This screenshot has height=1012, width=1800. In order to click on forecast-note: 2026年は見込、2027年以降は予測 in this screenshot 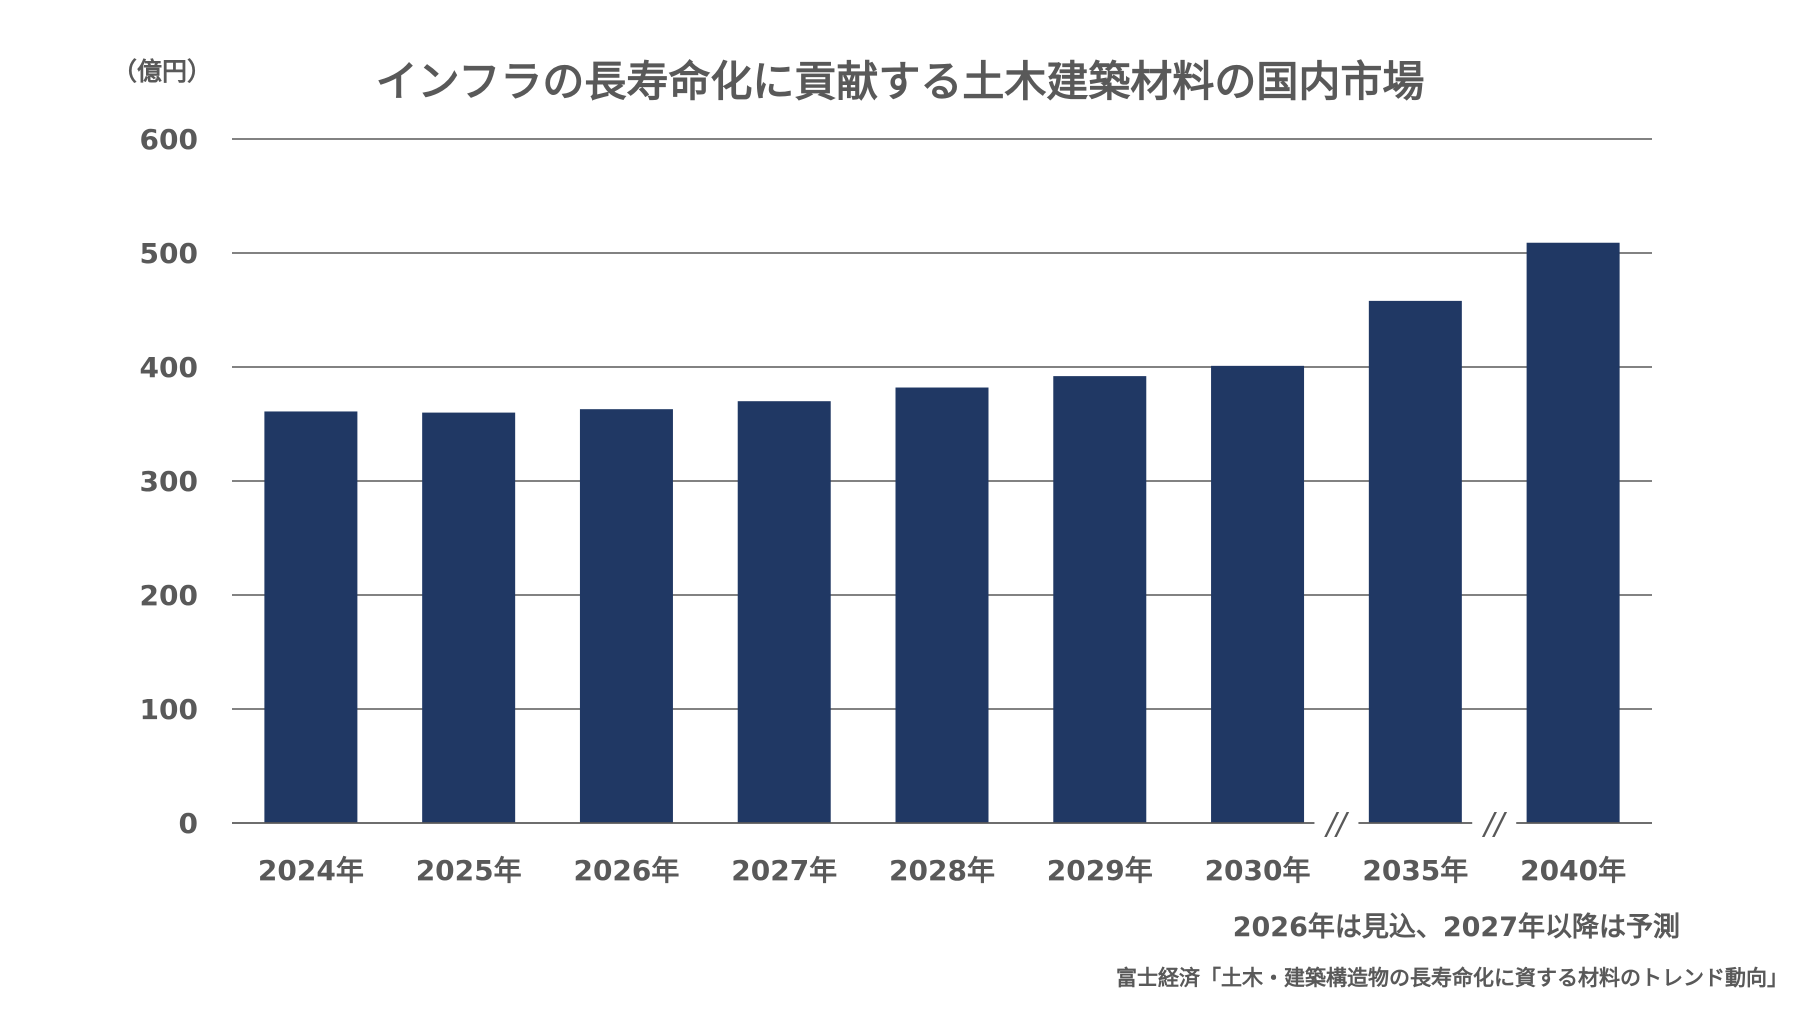, I will do `click(1456, 927)`.